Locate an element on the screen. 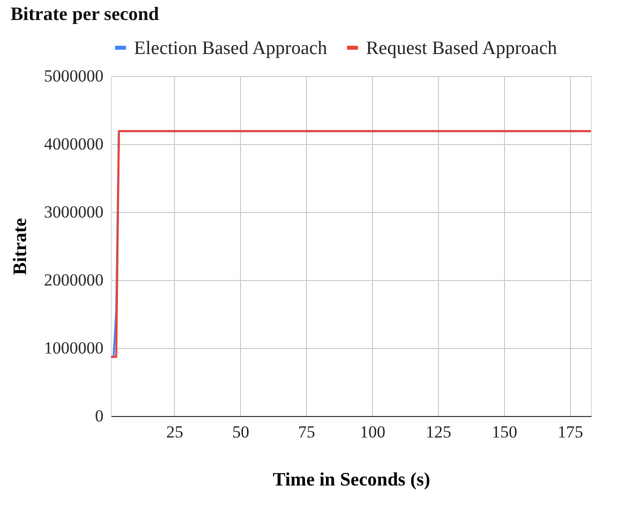 The width and height of the screenshot is (634, 527). x-tick-label: 100 is located at coordinates (373, 432).